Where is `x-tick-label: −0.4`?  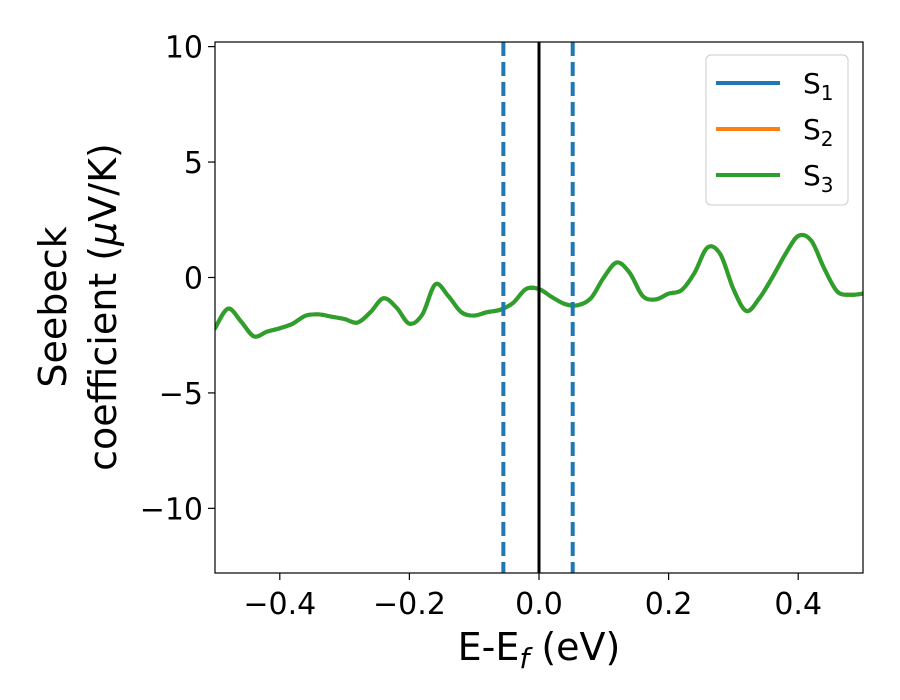
x-tick-label: −0.4 is located at coordinates (279, 604).